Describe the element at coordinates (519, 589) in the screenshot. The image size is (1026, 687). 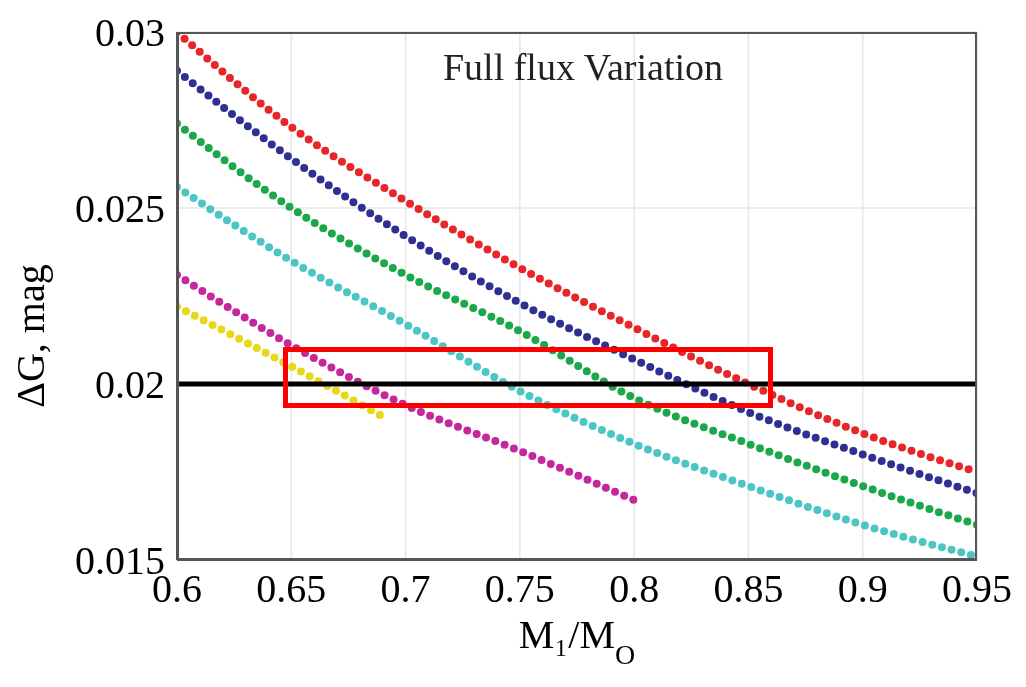
I see `x-tick-label: 0.75` at that location.